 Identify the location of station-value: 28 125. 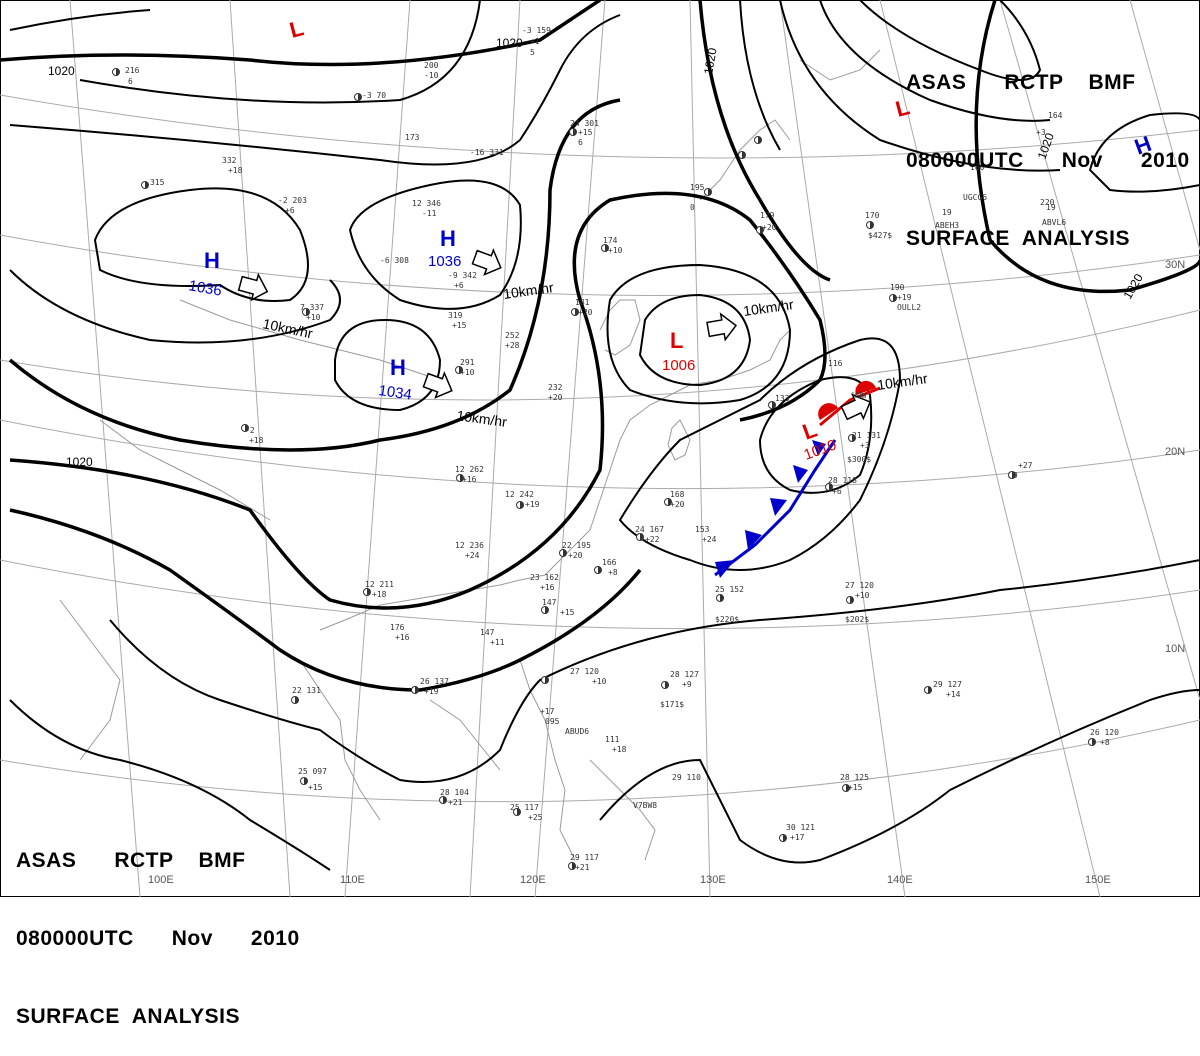
(854, 777).